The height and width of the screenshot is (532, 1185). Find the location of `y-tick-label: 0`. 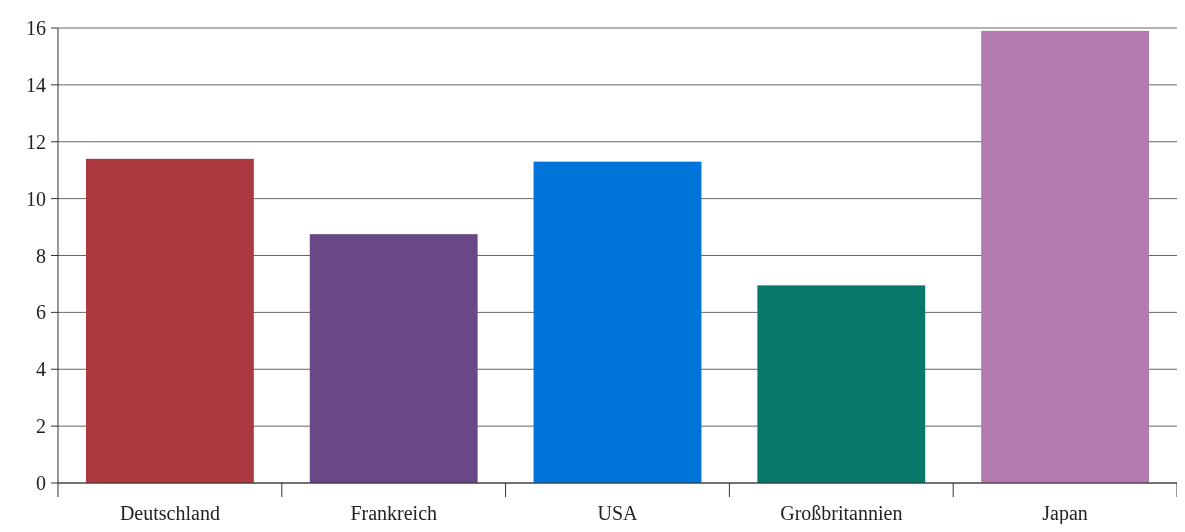

y-tick-label: 0 is located at coordinates (41, 483).